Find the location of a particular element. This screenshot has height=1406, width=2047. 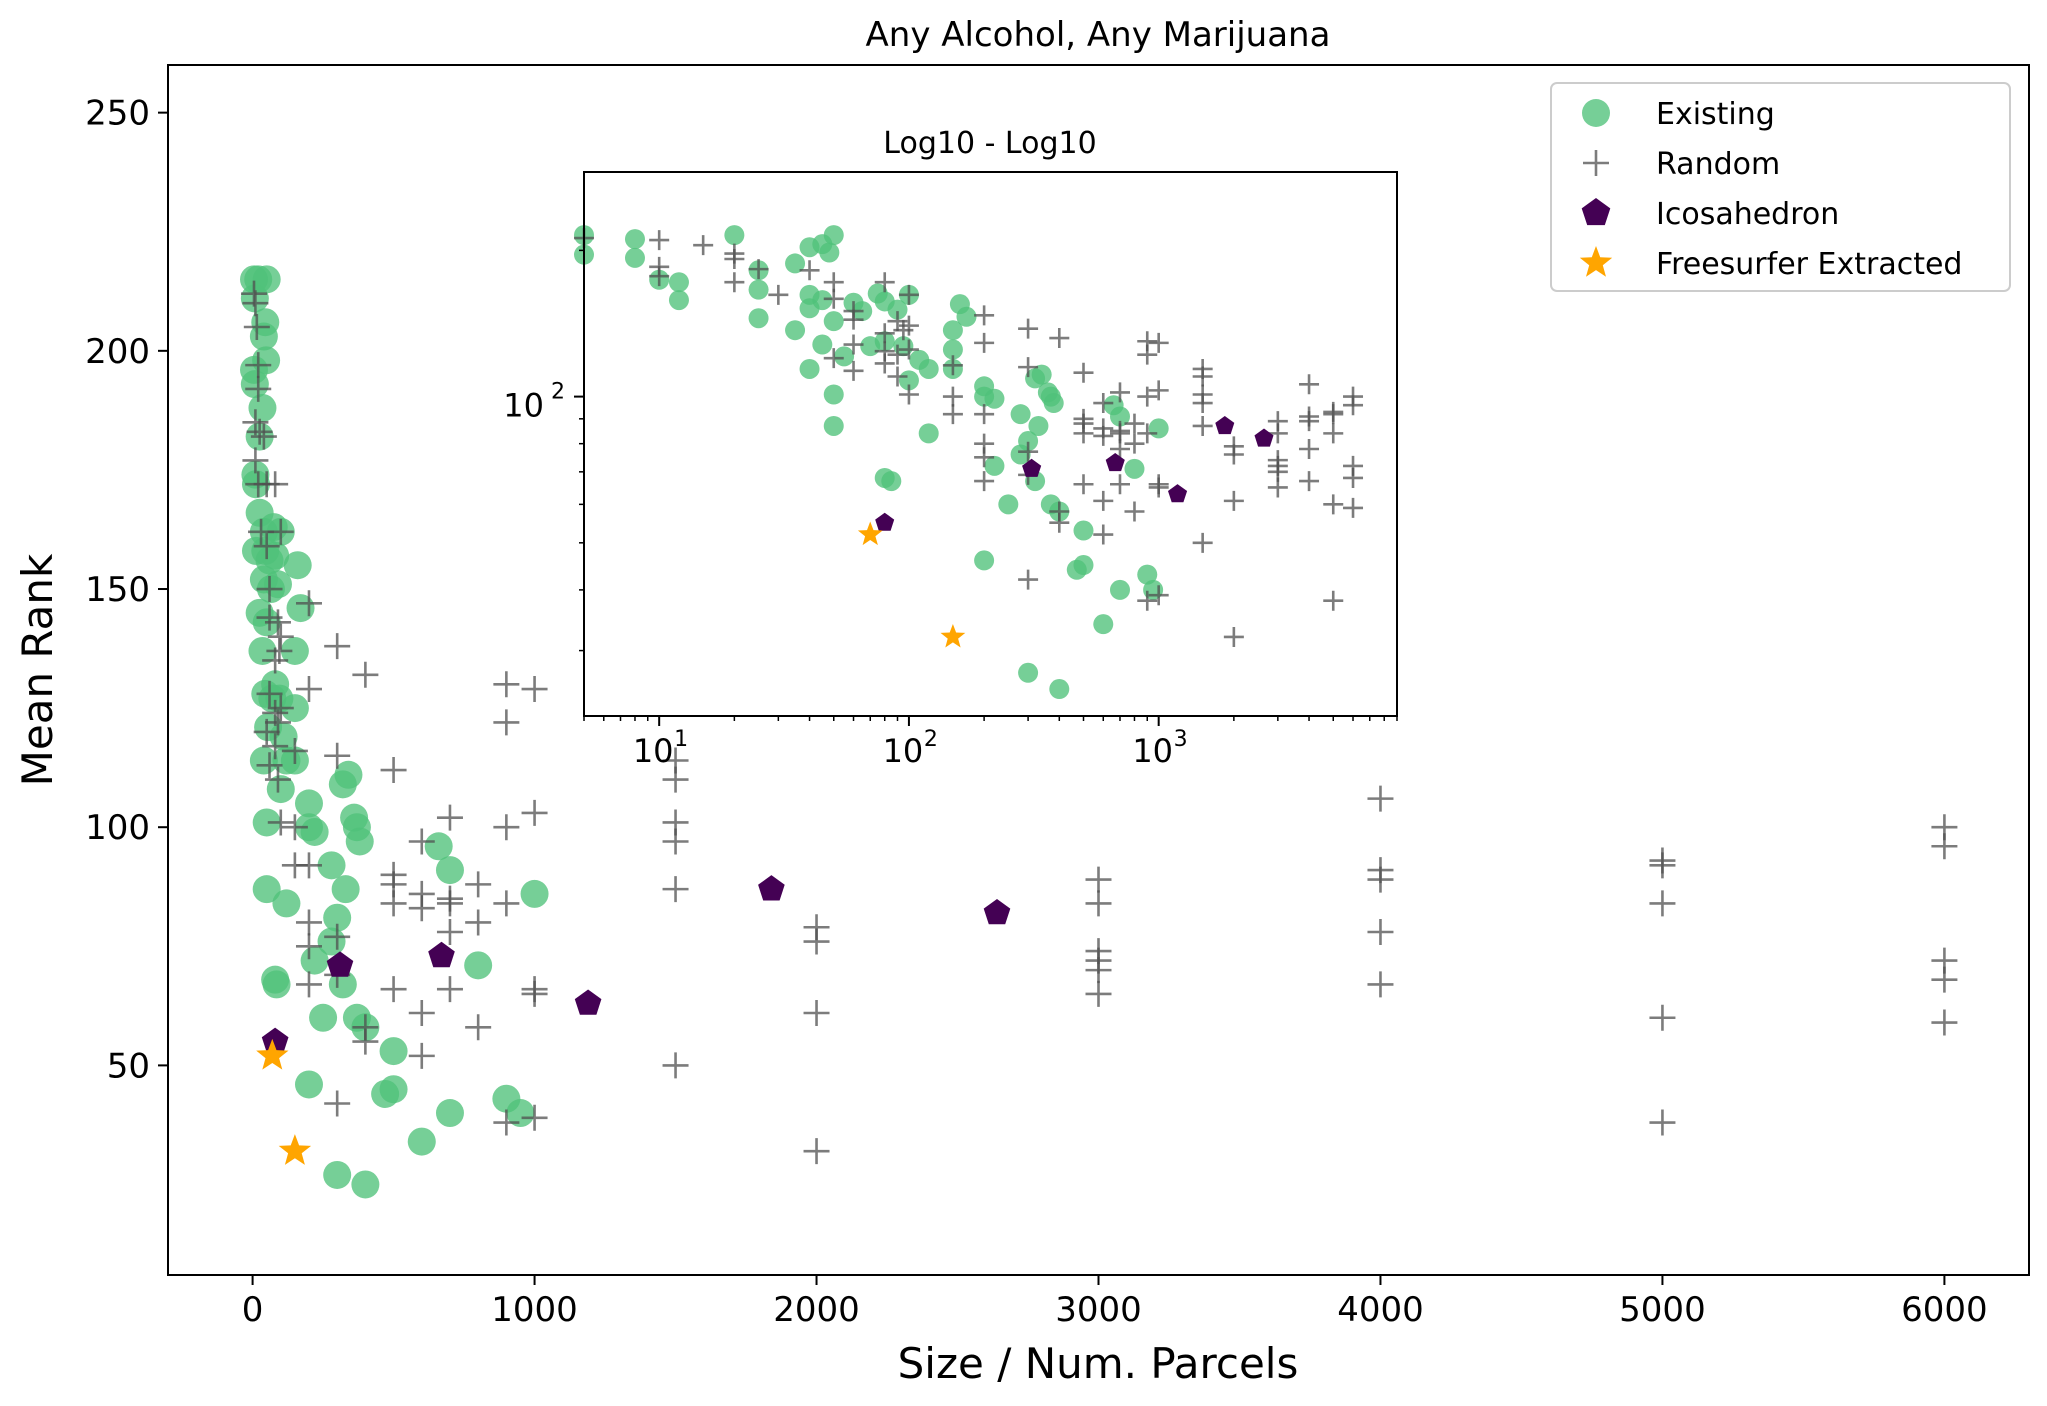

inset-series-random is located at coordinates (969, 437).